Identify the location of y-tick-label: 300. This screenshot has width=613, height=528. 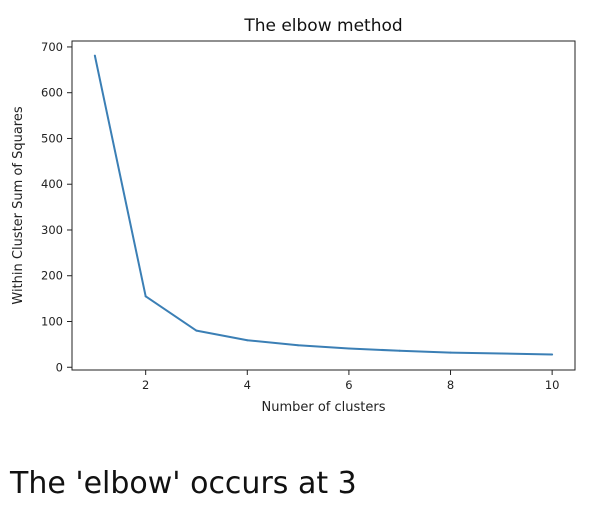
(52, 230).